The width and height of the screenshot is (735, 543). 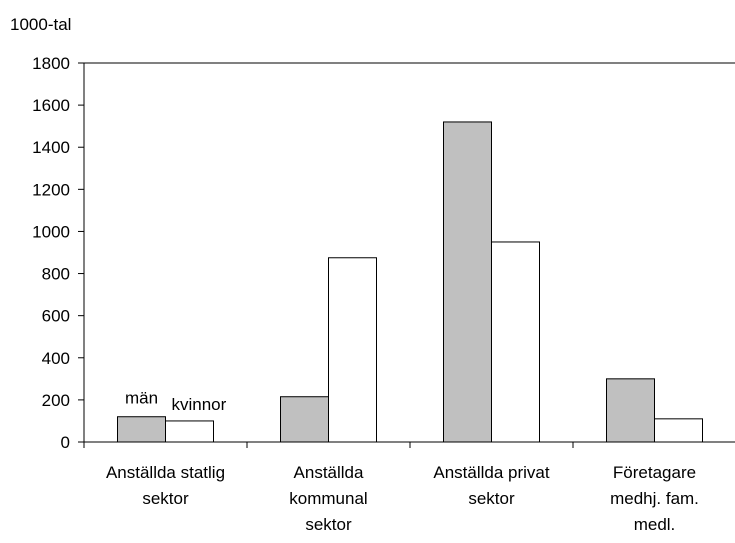 I want to click on y-tick-label: 1200, so click(x=51, y=189).